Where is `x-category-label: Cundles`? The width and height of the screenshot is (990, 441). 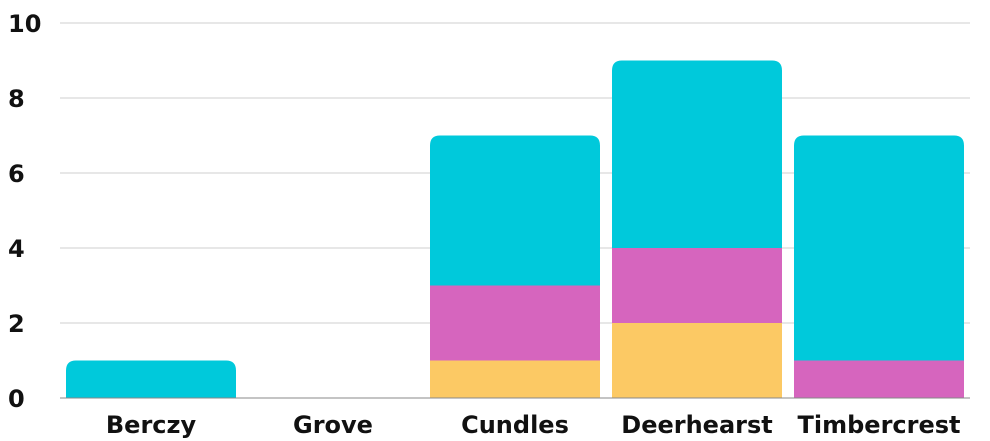
x-category-label: Cundles is located at coordinates (515, 425).